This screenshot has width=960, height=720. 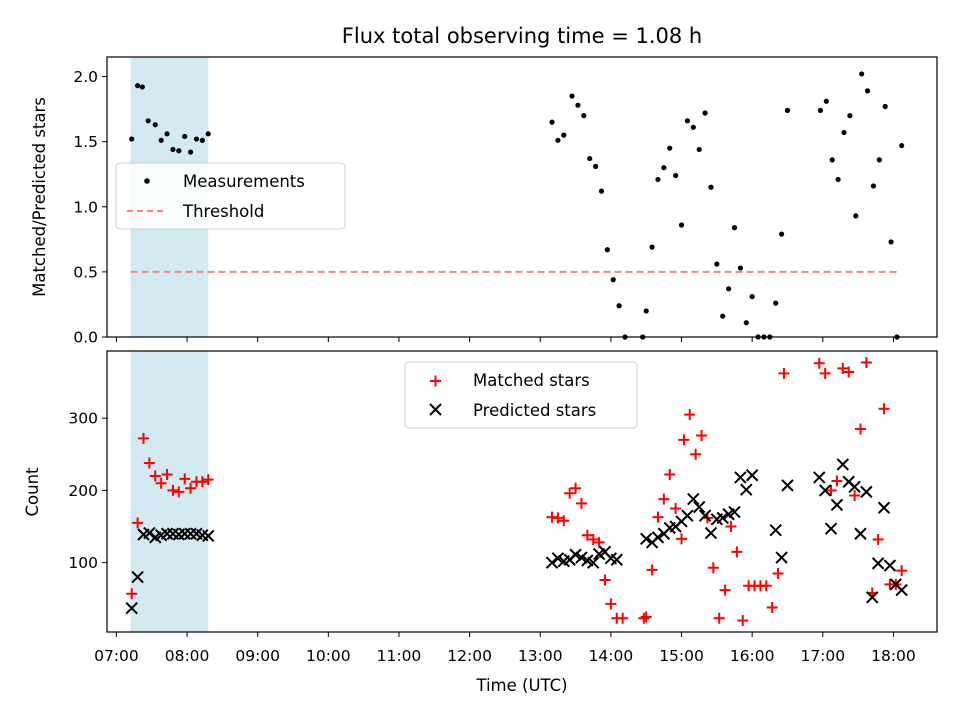 I want to click on ratio-ytick-label: 1.5, so click(x=85, y=142).